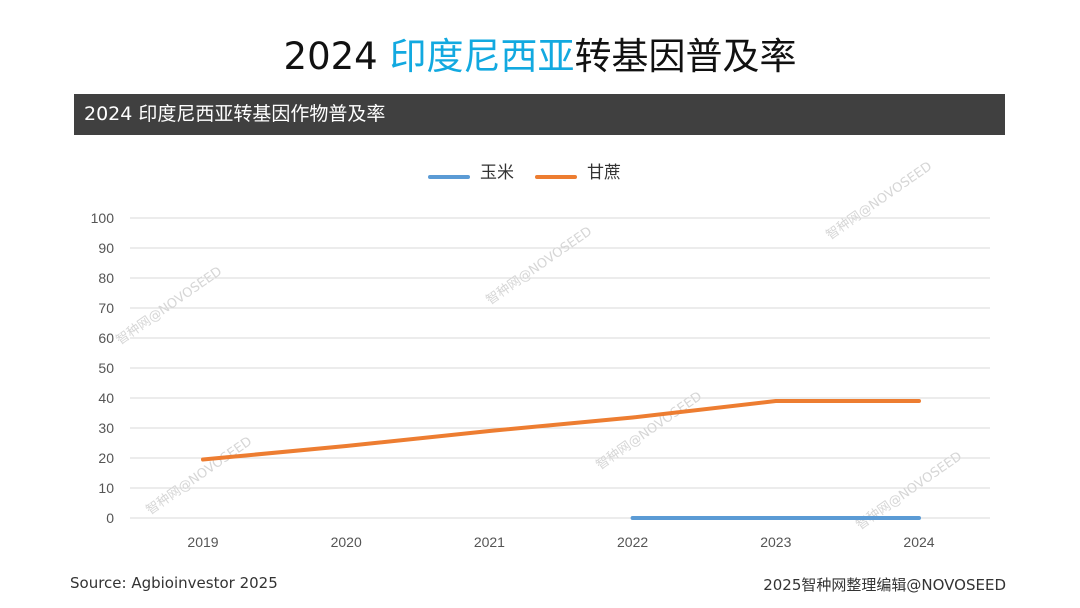 This screenshot has height=608, width=1080. Describe the element at coordinates (106, 338) in the screenshot. I see `y-tick-label: 60` at that location.